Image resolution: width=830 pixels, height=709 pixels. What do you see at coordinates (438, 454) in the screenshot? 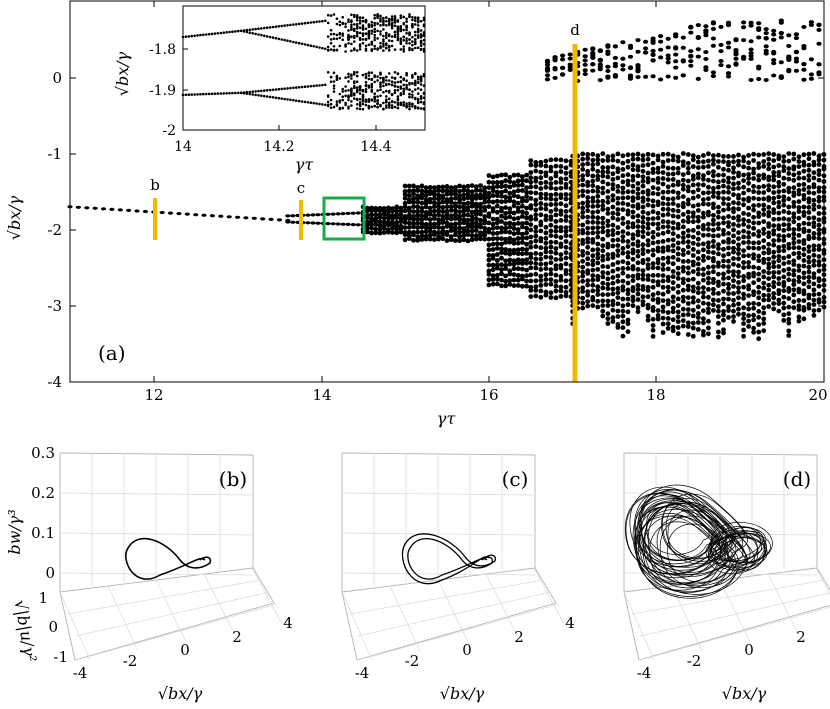
I see `axis-edge` at bounding box center [438, 454].